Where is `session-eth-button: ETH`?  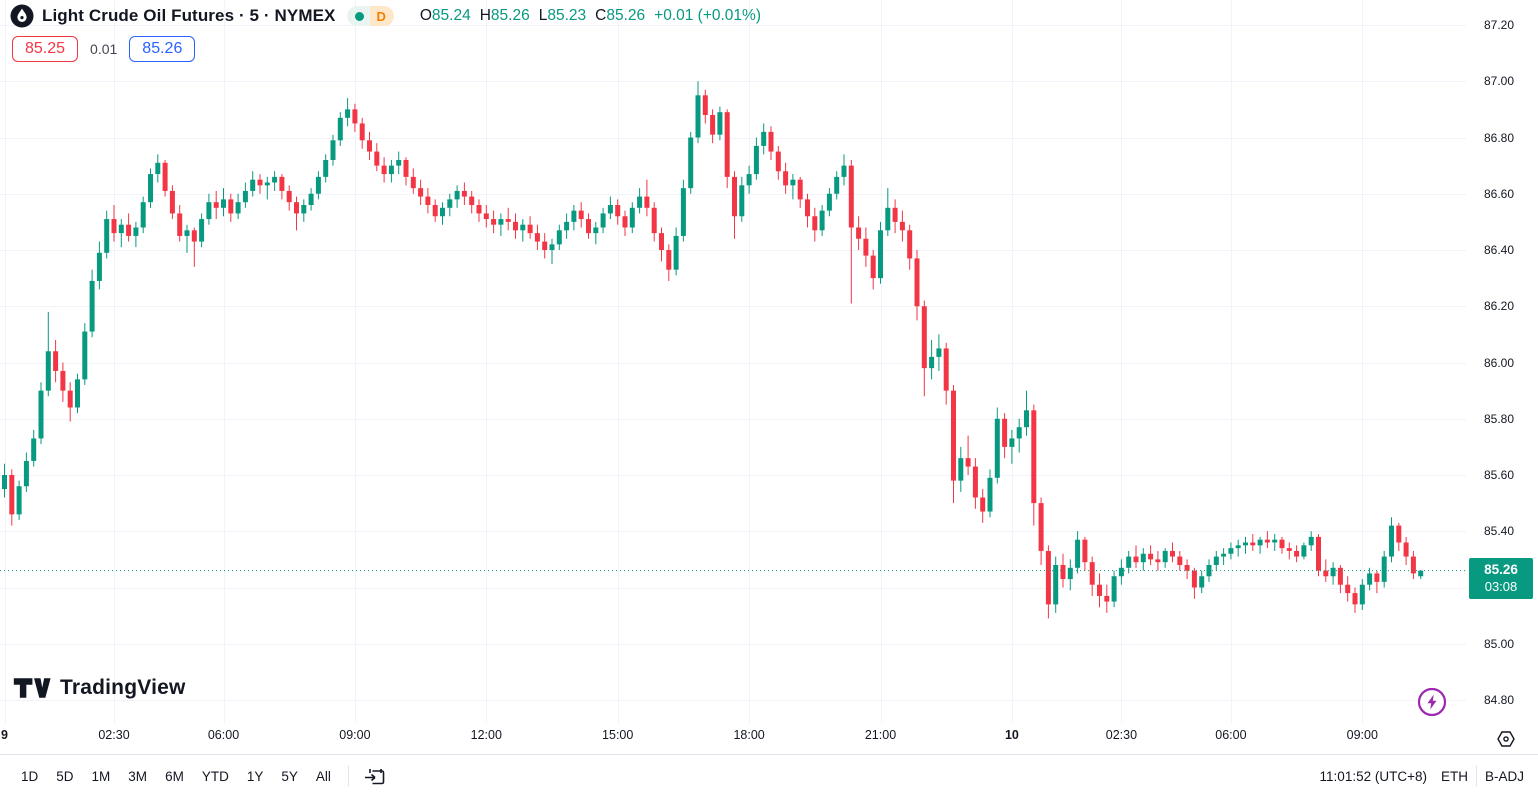
session-eth-button: ETH is located at coordinates (1454, 776).